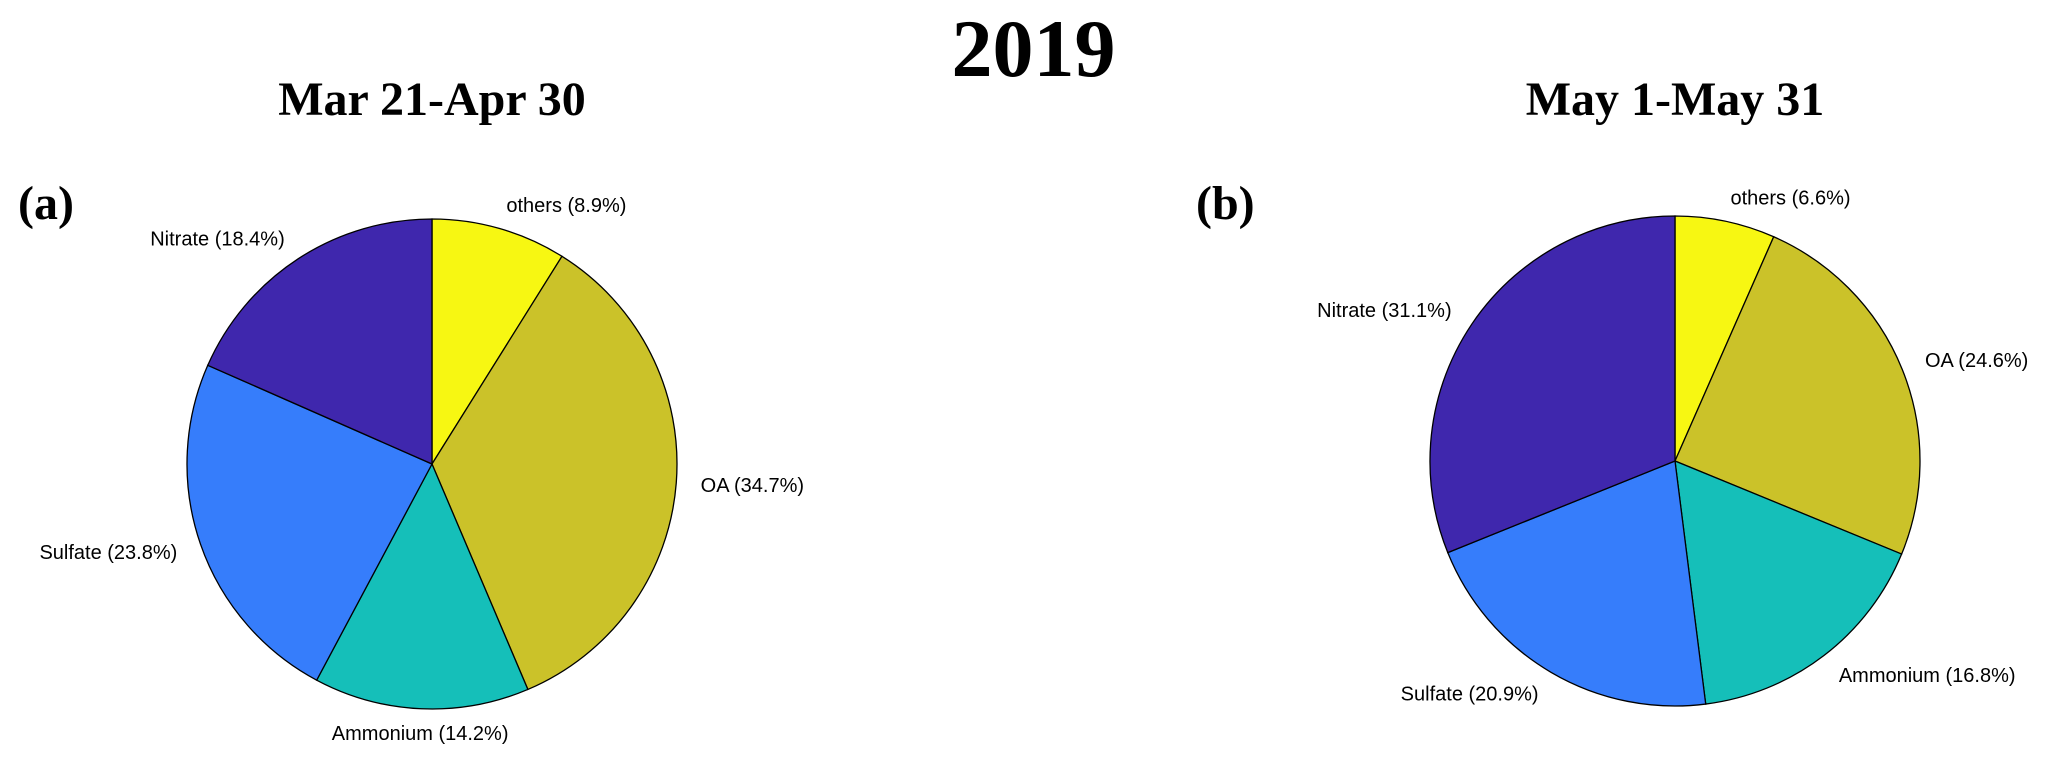 The width and height of the screenshot is (2067, 782). What do you see at coordinates (1225, 203) in the screenshot?
I see `panel-label-b: (b)` at bounding box center [1225, 203].